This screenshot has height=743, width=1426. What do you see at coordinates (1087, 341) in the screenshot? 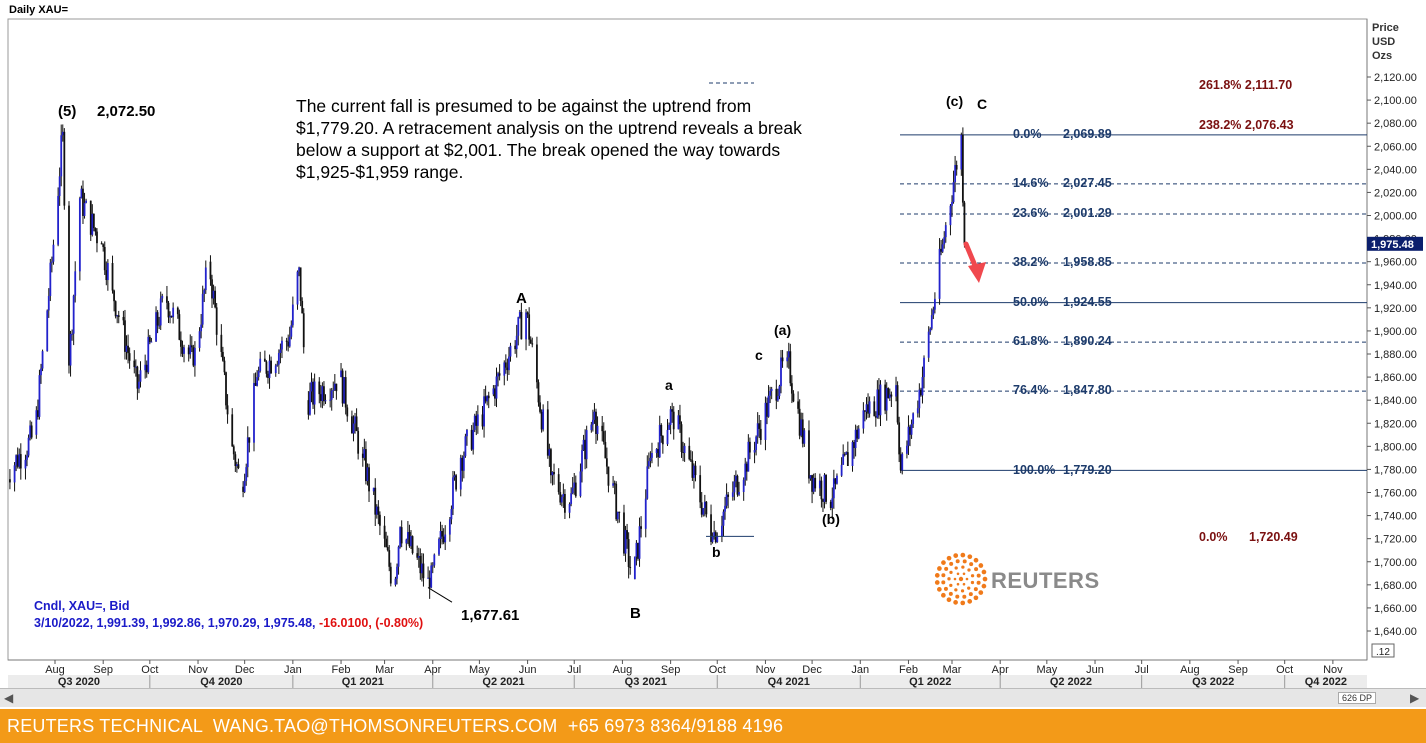
I see `fib-ret-61-value: 1,890.24` at bounding box center [1087, 341].